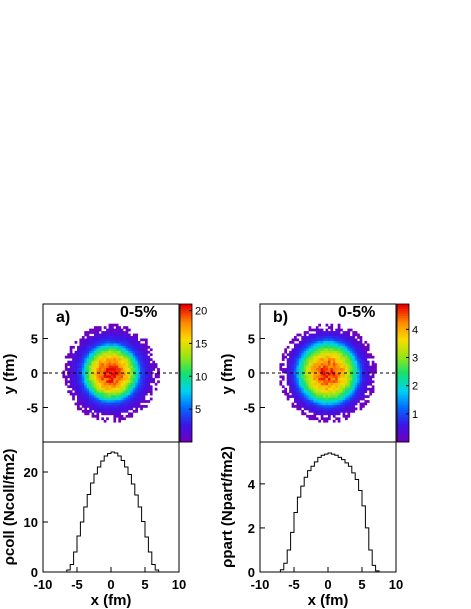 This screenshot has height=609, width=471. What do you see at coordinates (111, 600) in the screenshot?
I see `profile-a-xlabel: x (fm)` at bounding box center [111, 600].